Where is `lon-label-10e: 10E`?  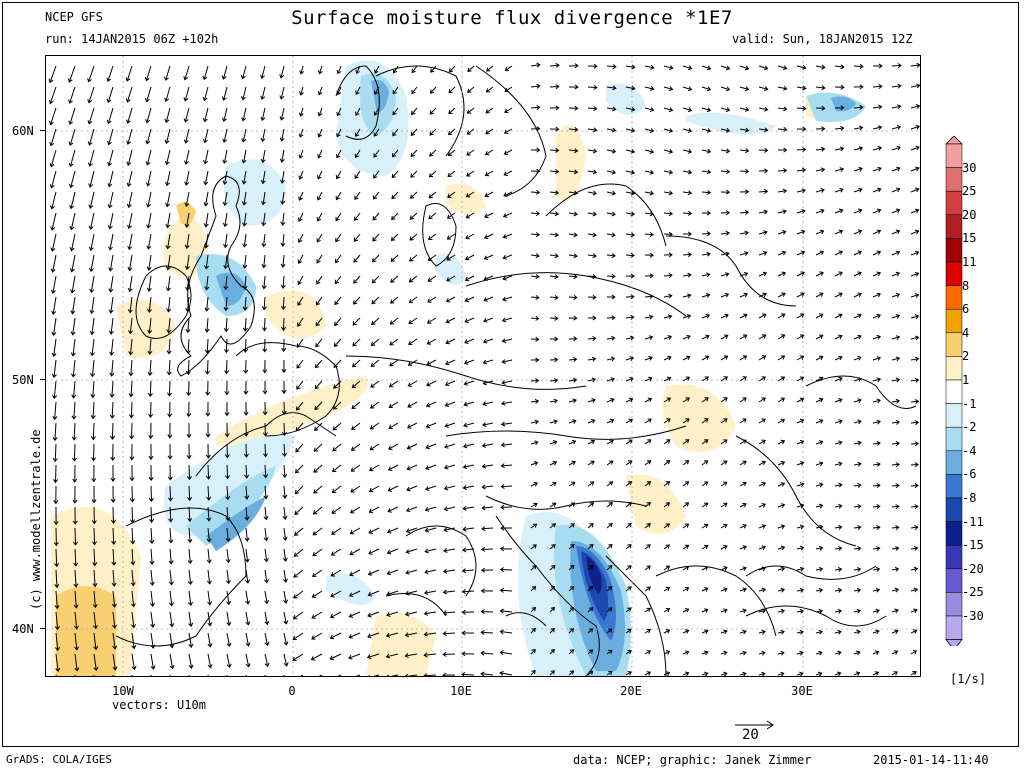 lon-label-10e: 10E is located at coordinates (461, 691).